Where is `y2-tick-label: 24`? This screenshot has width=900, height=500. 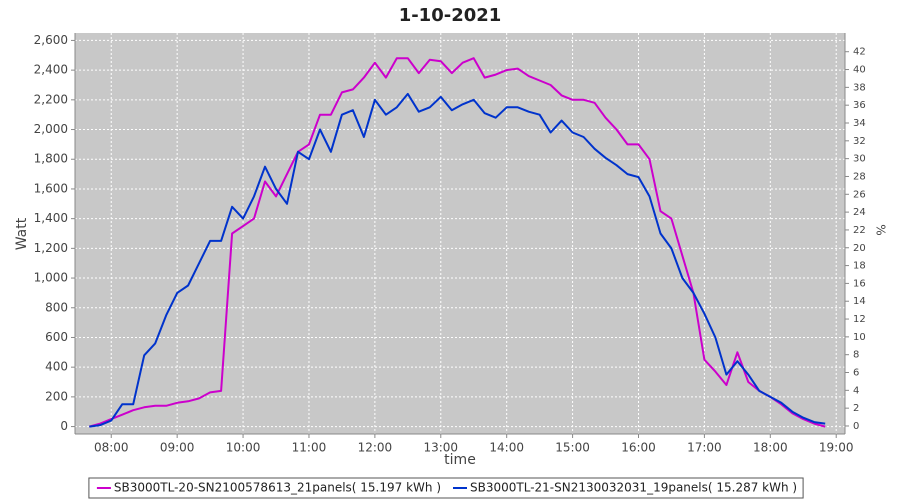
y2-tick-label: 24 is located at coordinates (859, 212).